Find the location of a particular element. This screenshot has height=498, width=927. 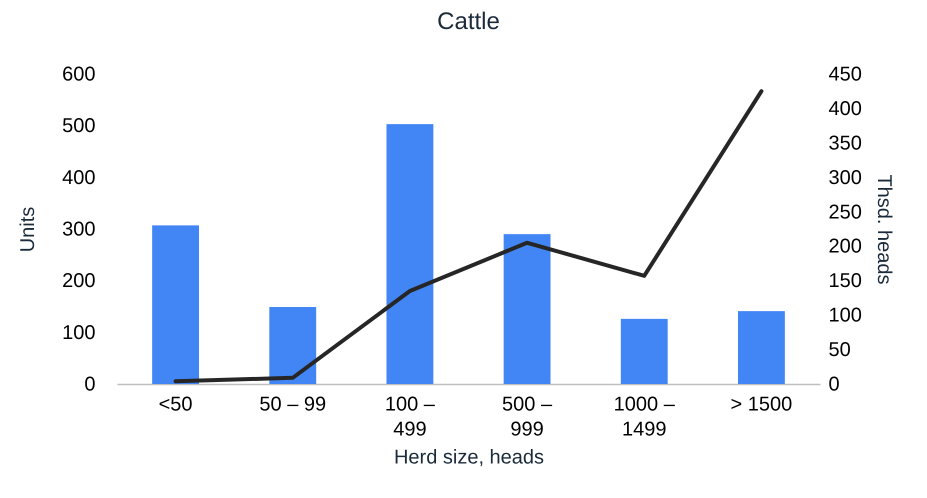

y2-tick-label: 200 is located at coordinates (845, 247).